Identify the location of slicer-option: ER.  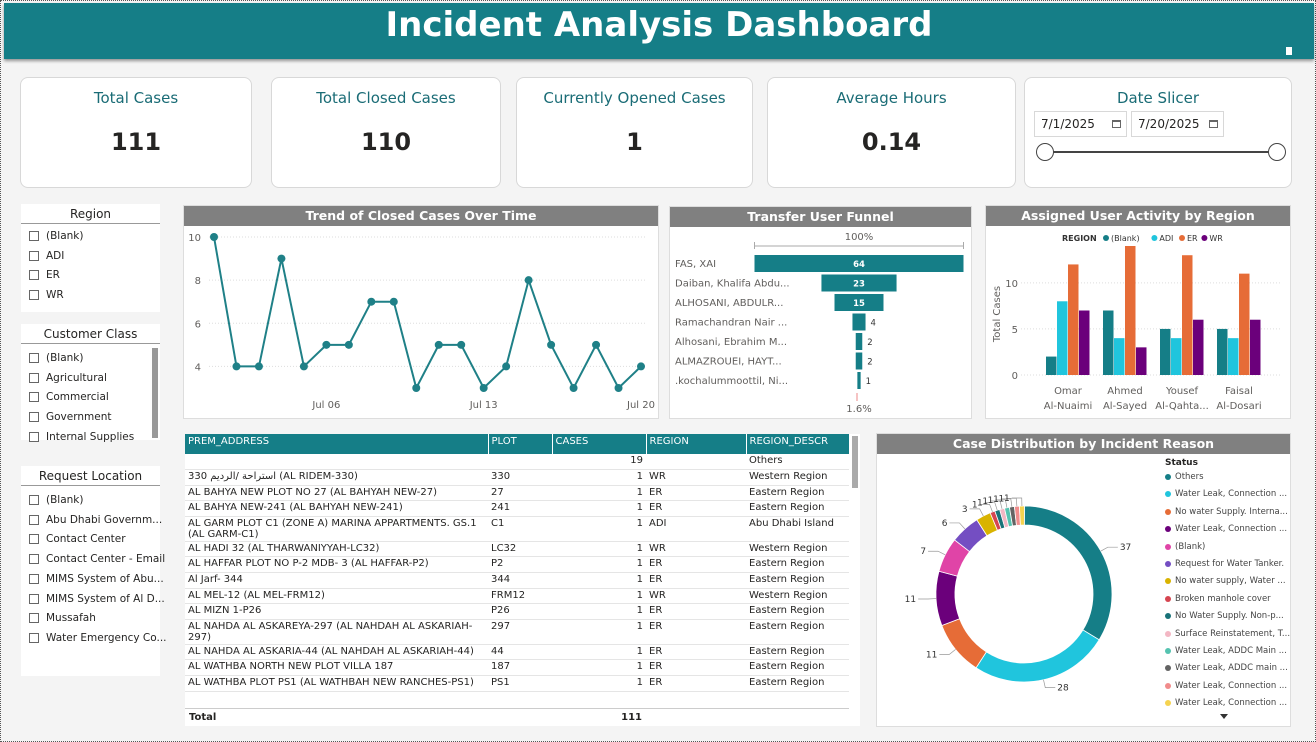
(44, 275).